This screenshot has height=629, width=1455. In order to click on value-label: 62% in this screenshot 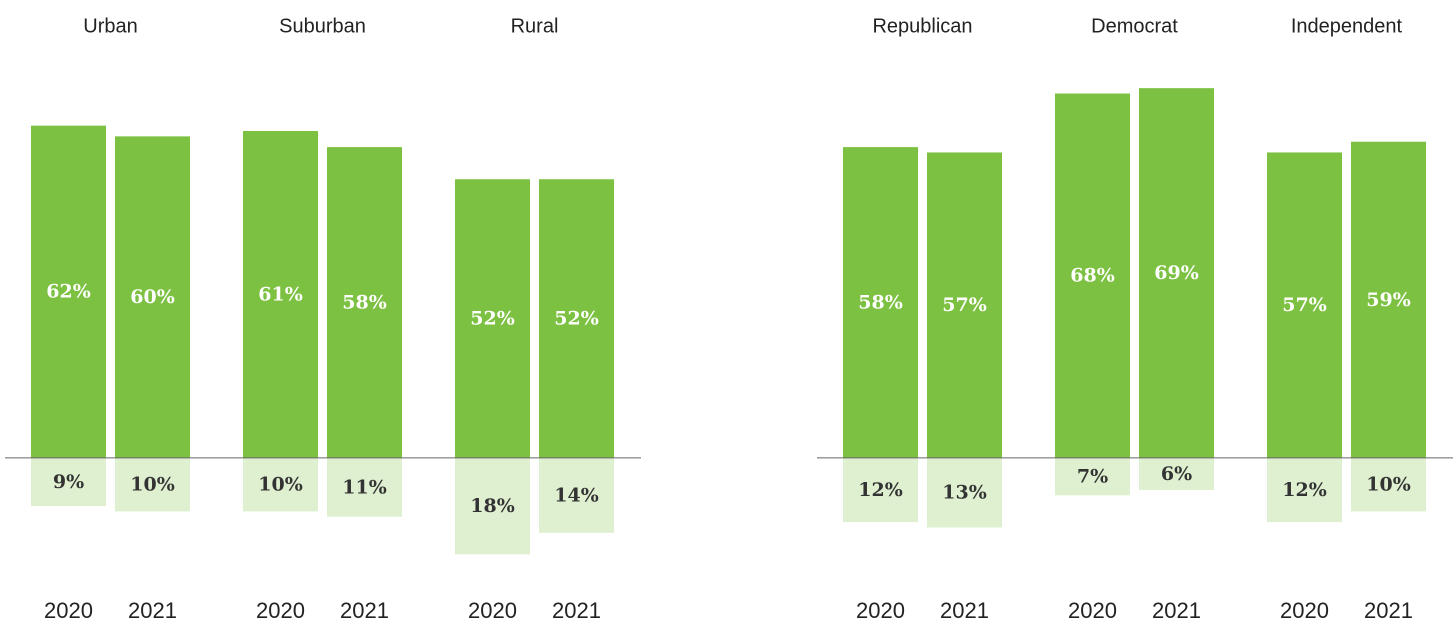, I will do `click(68, 292)`.